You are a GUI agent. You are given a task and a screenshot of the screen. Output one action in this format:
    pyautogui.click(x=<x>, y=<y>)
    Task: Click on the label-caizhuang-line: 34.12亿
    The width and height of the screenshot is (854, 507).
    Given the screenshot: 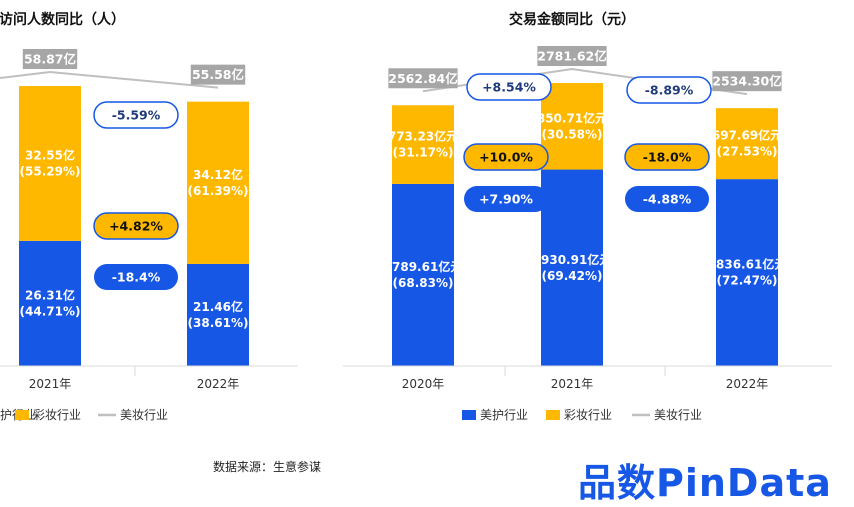 What is the action you would take?
    pyautogui.click(x=218, y=174)
    